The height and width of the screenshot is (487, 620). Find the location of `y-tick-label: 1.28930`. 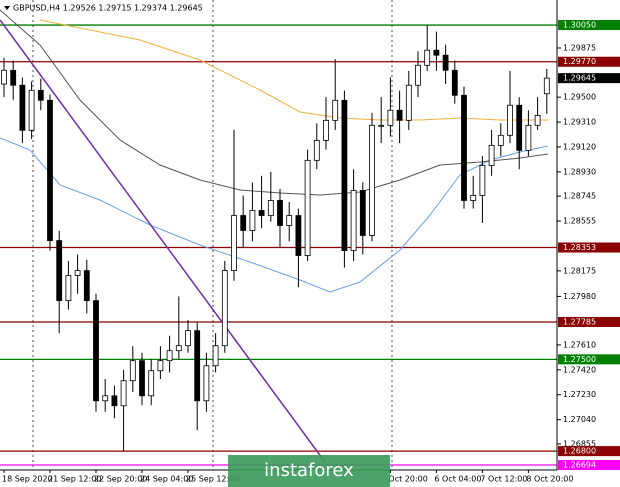

y-tick-label: 1.28930 is located at coordinates (579, 171).